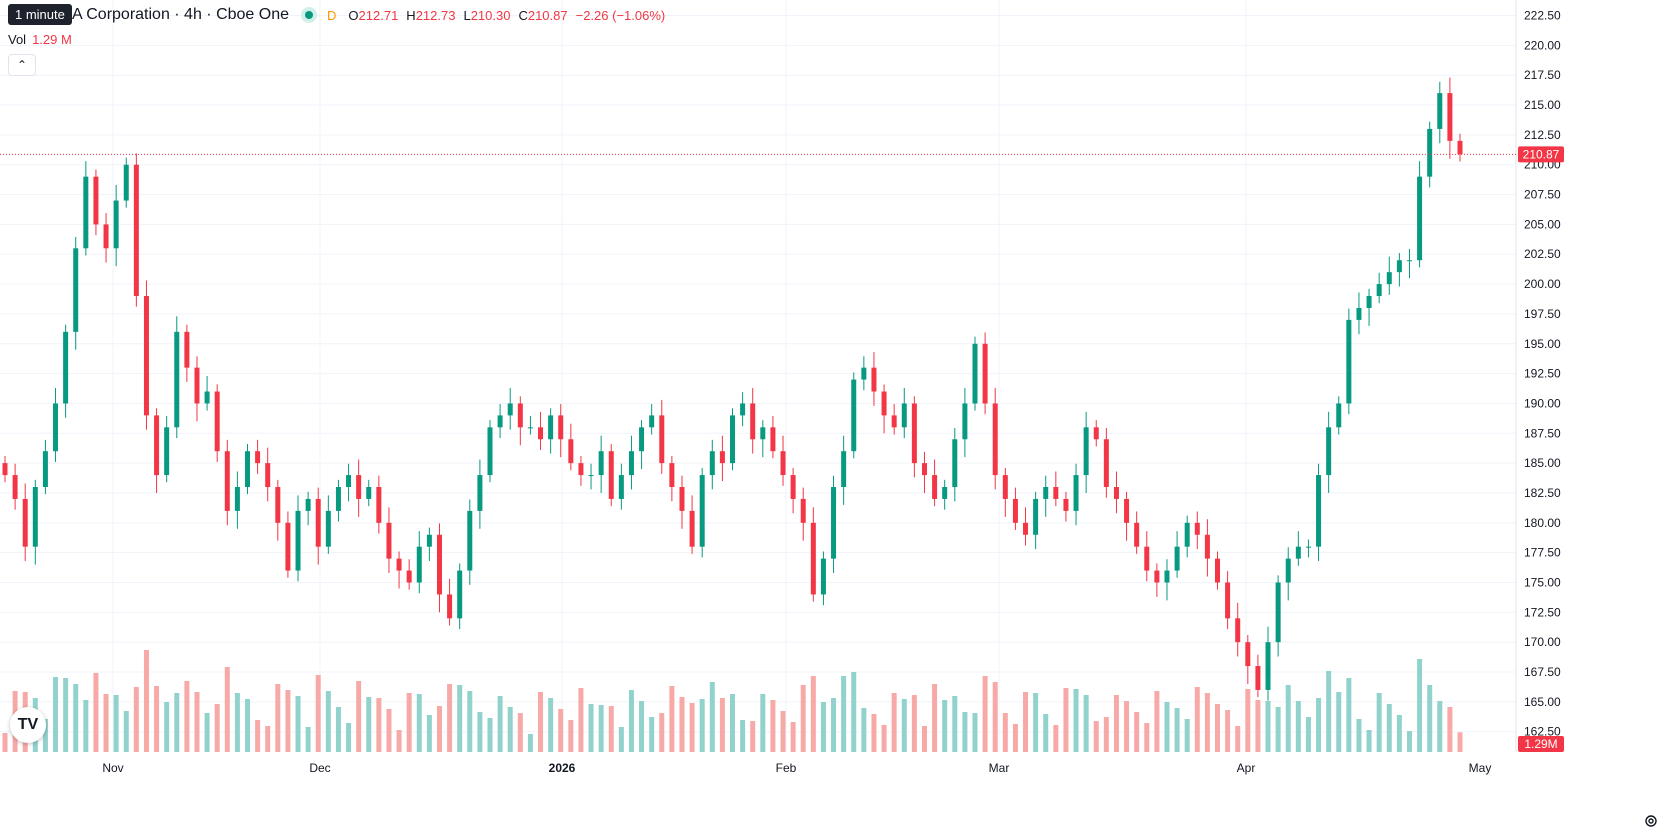  I want to click on market-status-icon, so click(309, 15).